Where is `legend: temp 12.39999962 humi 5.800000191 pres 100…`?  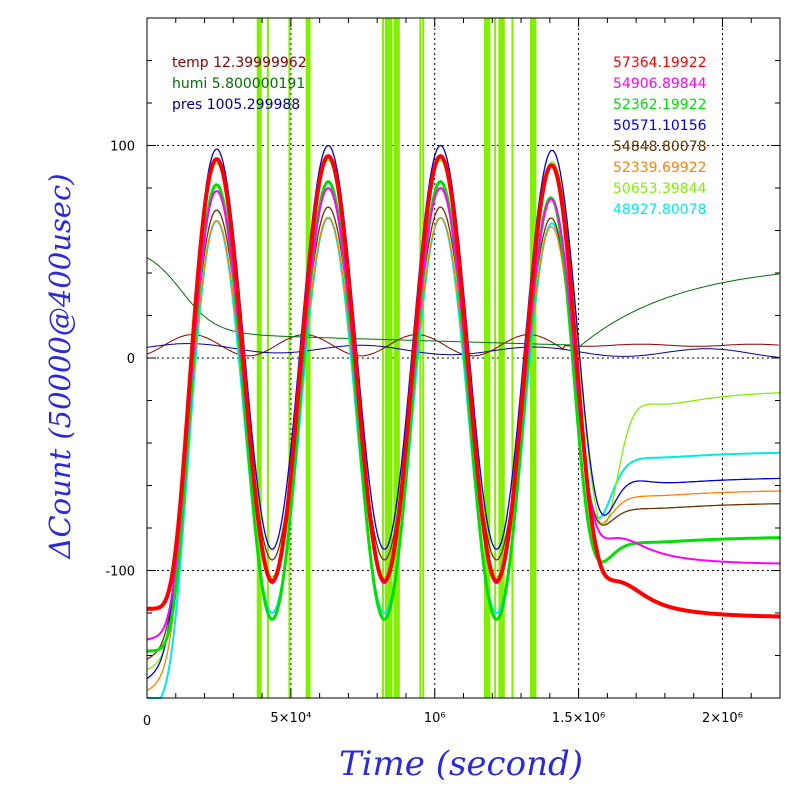 legend: temp 12.39999962 humi 5.800000191 pres 100… is located at coordinates (439, 136).